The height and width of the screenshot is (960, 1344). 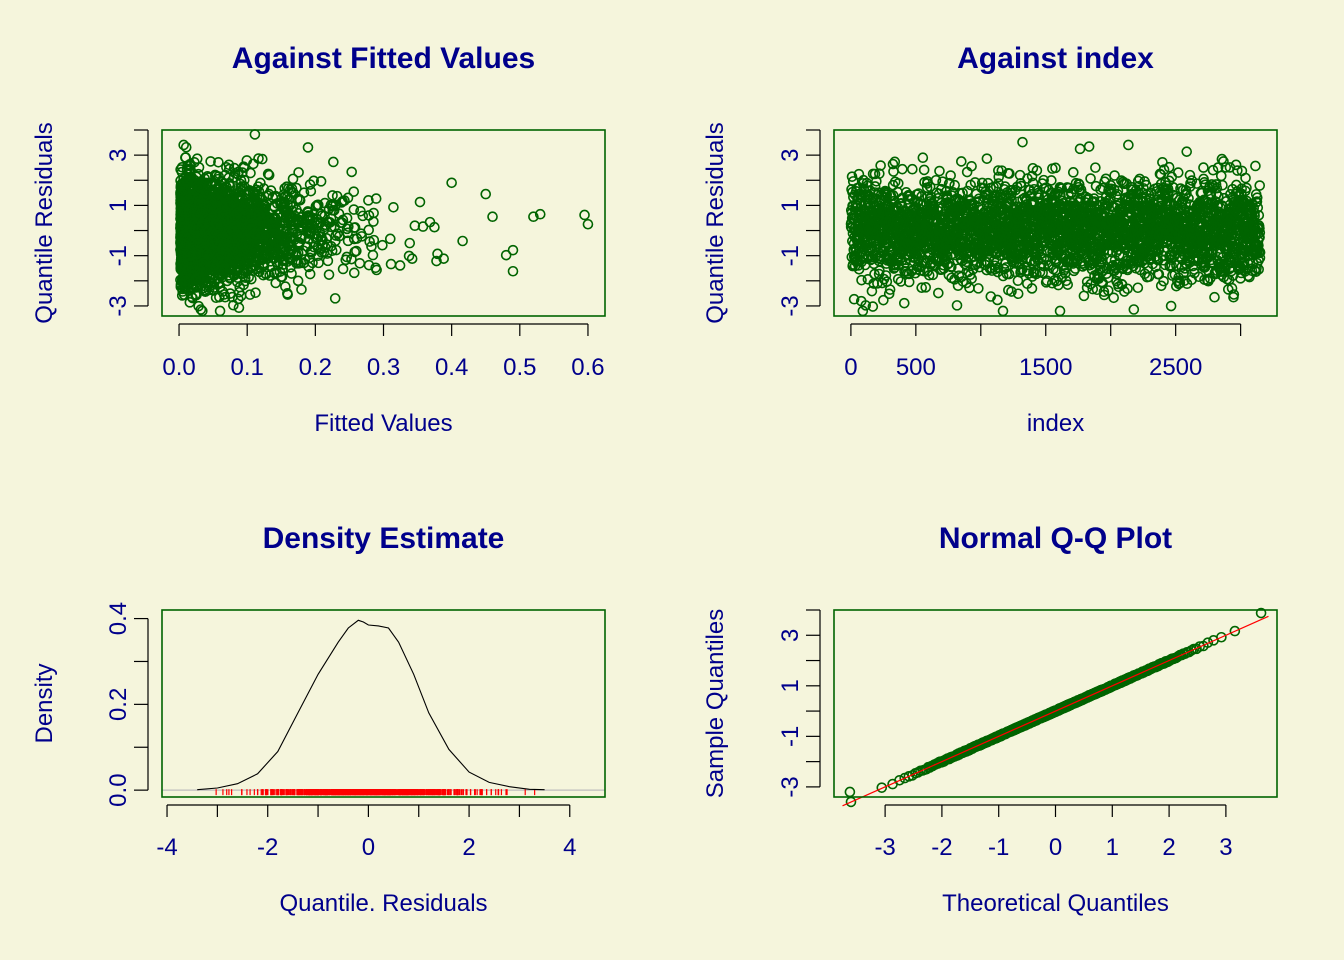 What do you see at coordinates (315, 367) in the screenshot?
I see `x-tick-label: 0.2` at bounding box center [315, 367].